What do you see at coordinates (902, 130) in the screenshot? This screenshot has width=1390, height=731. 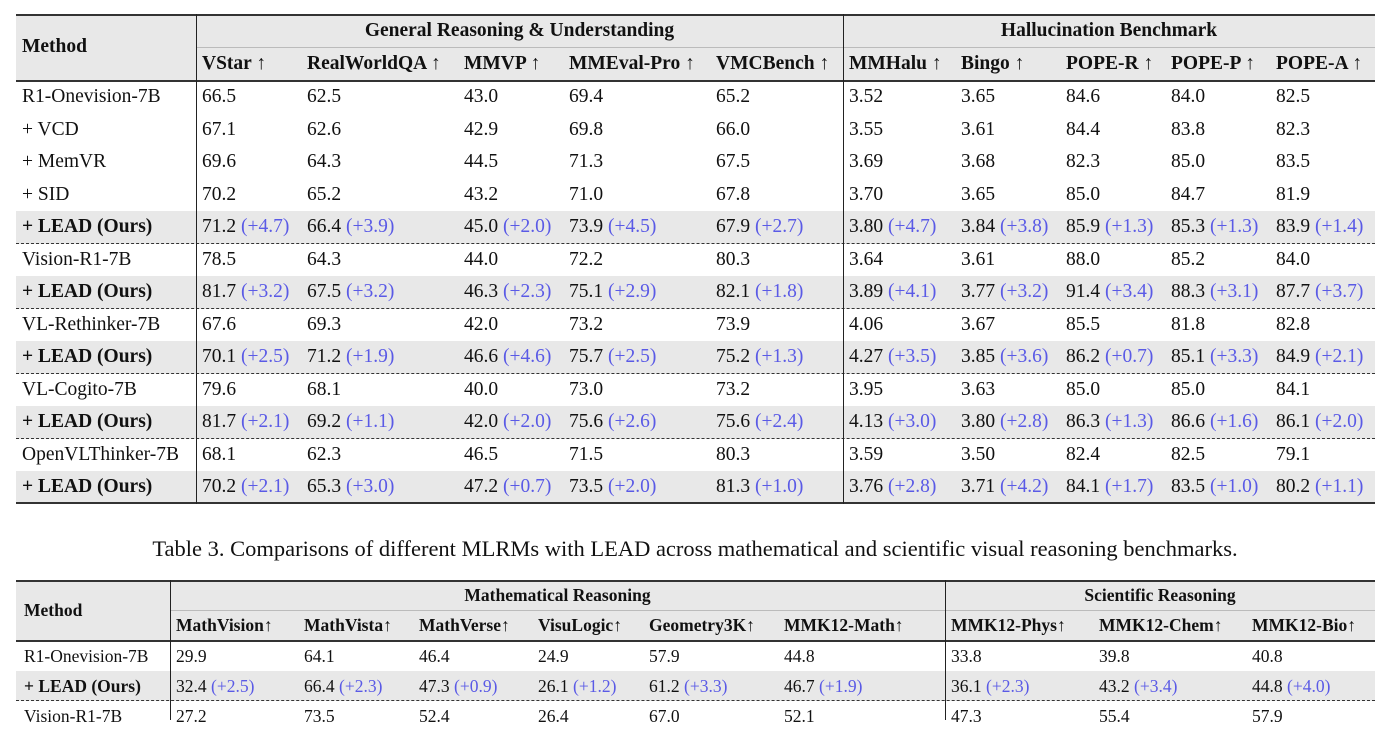 I see `score-cell: 3.55` at bounding box center [902, 130].